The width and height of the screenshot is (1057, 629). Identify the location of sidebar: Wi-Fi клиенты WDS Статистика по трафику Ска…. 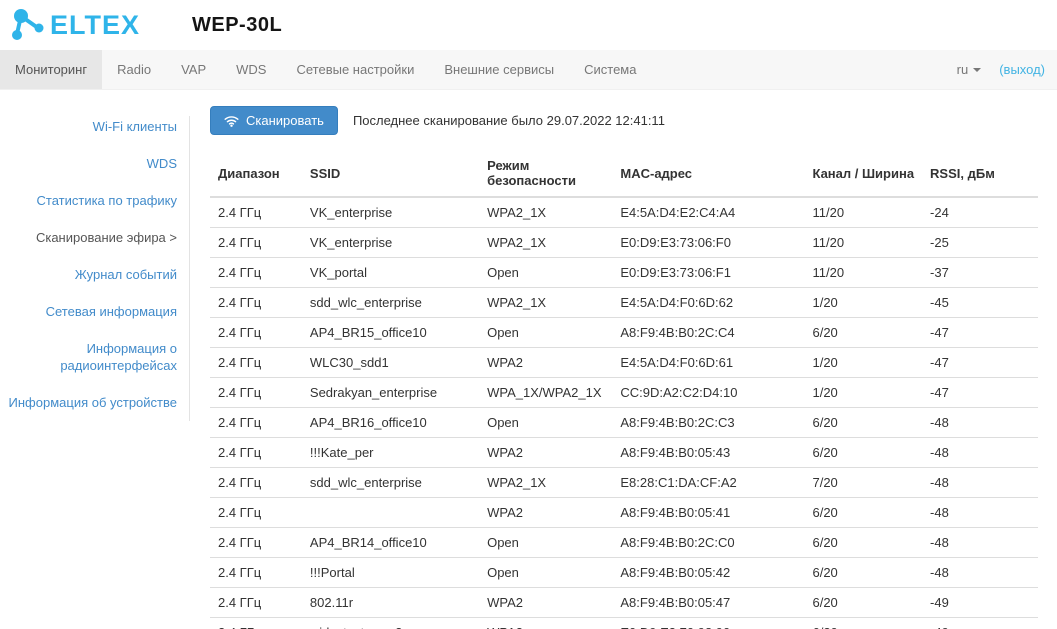
(95, 272).